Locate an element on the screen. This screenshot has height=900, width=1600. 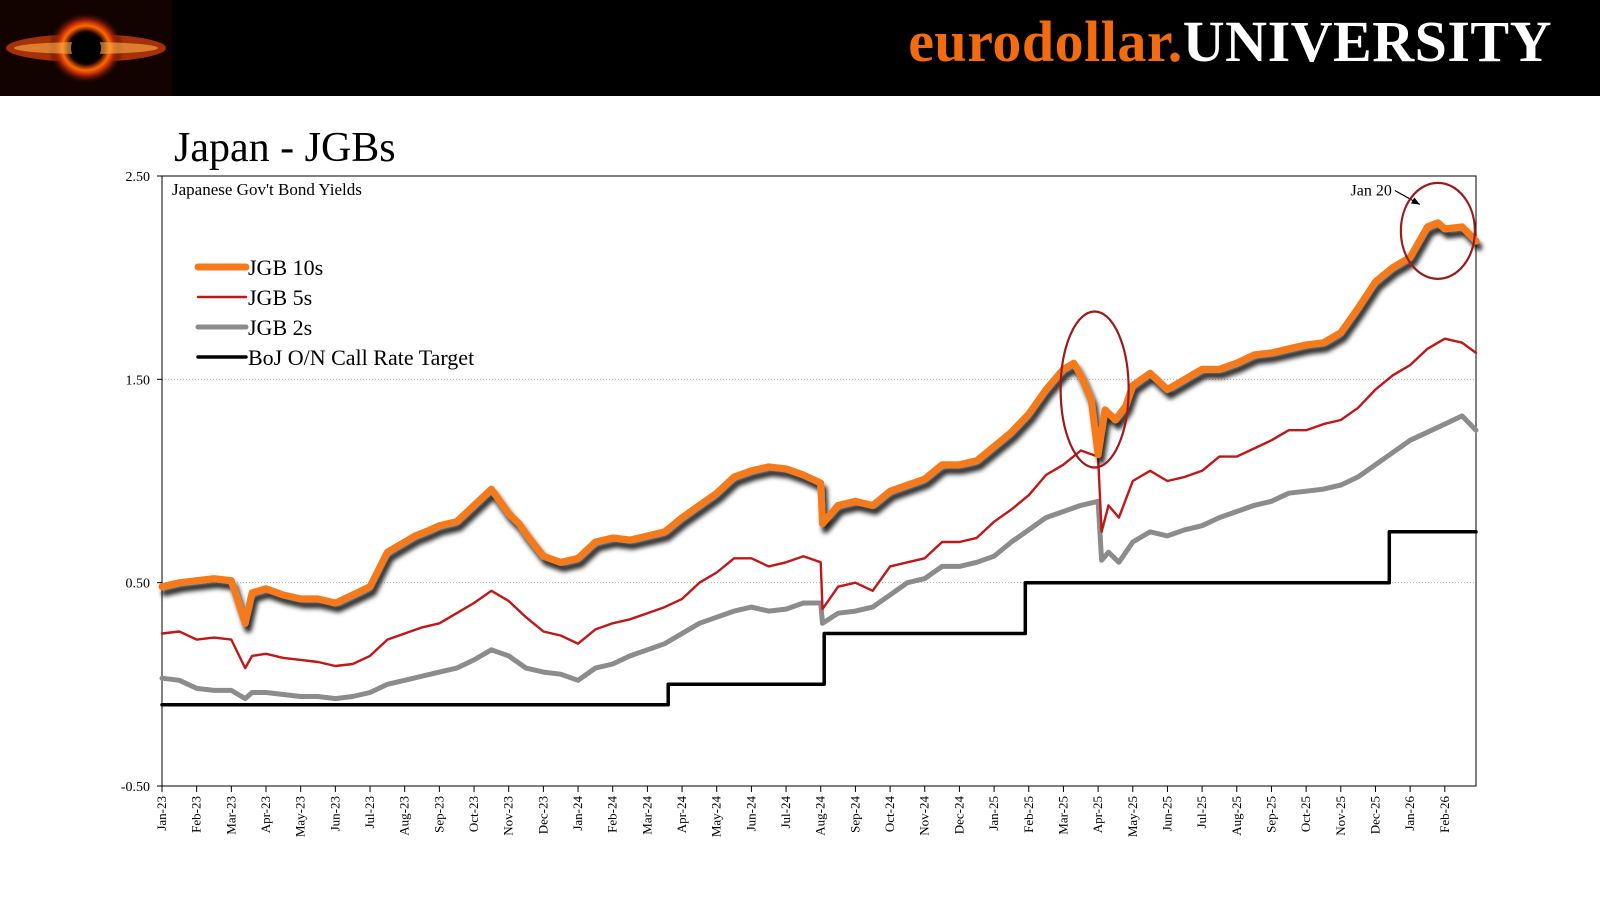
x-tick-label: Jul-23 is located at coordinates (369, 812).